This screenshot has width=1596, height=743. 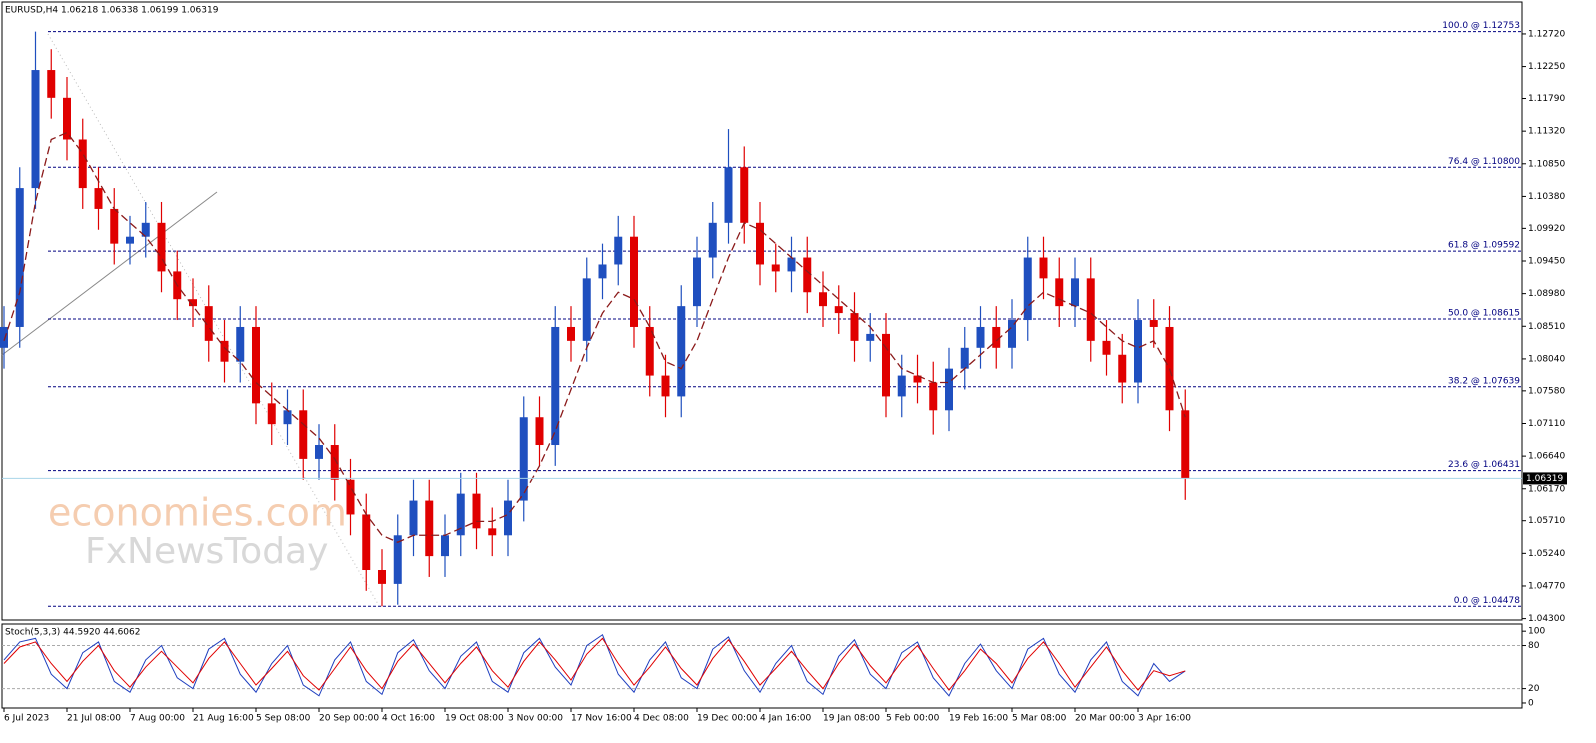 What do you see at coordinates (1546, 197) in the screenshot?
I see `y-tick-label: 1.10380` at bounding box center [1546, 197].